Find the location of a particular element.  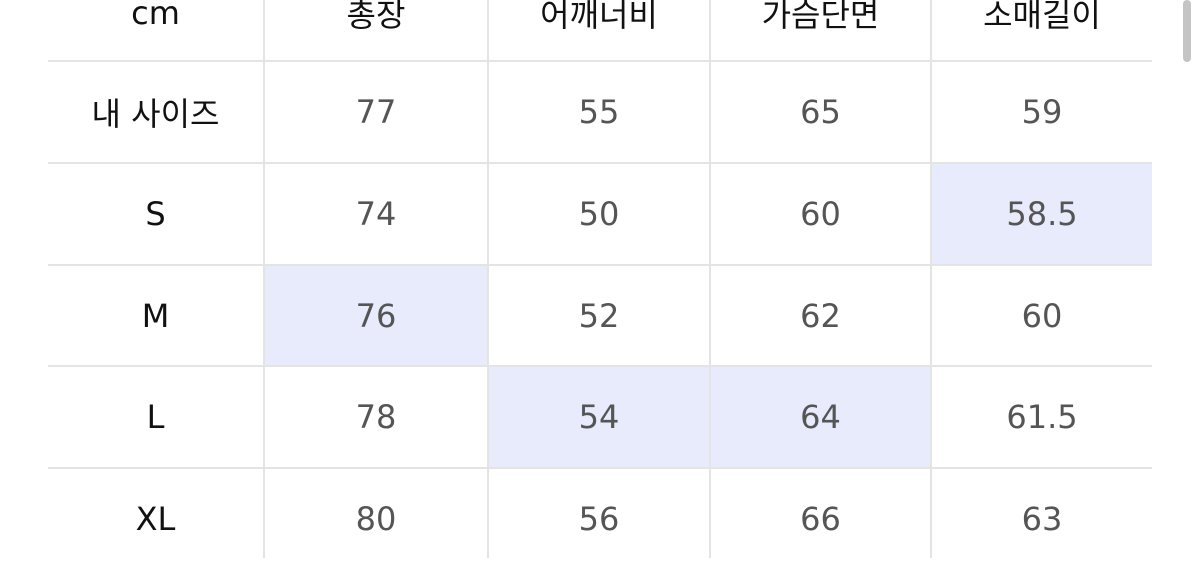

table-cell: 50 is located at coordinates (599, 214).